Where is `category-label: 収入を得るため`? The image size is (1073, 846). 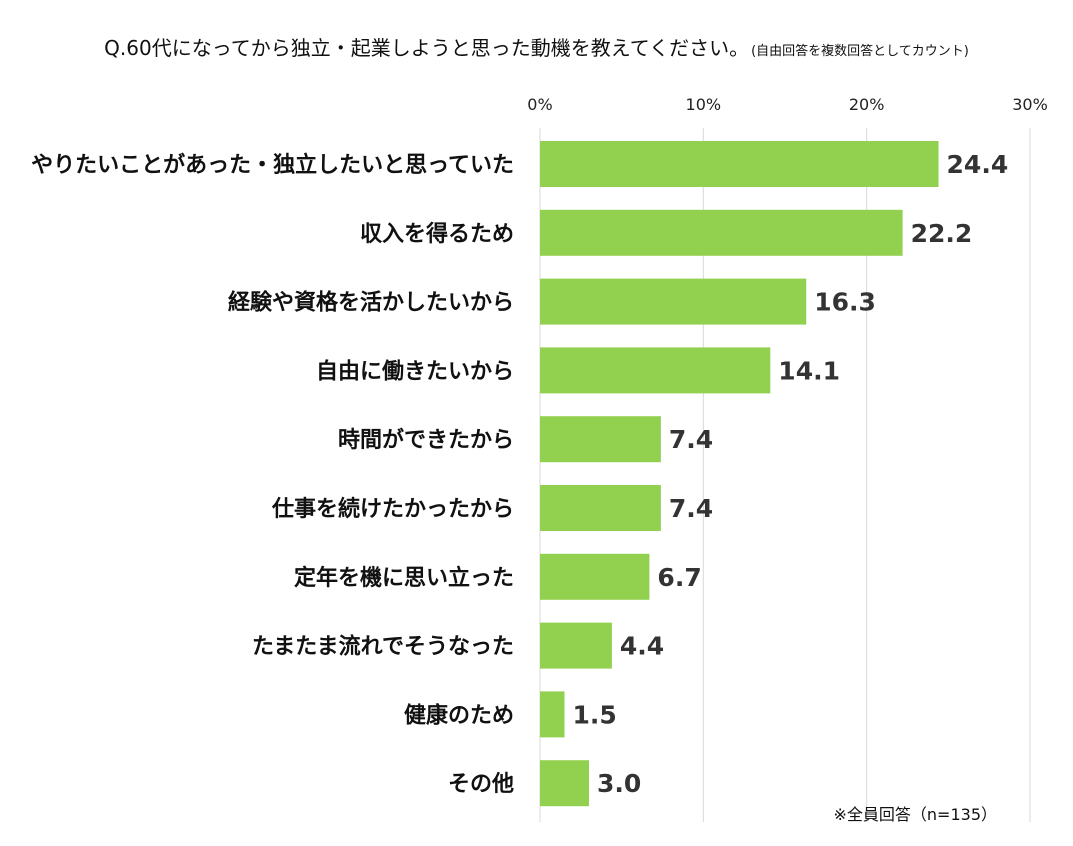 category-label: 収入を得るため is located at coordinates (437, 234).